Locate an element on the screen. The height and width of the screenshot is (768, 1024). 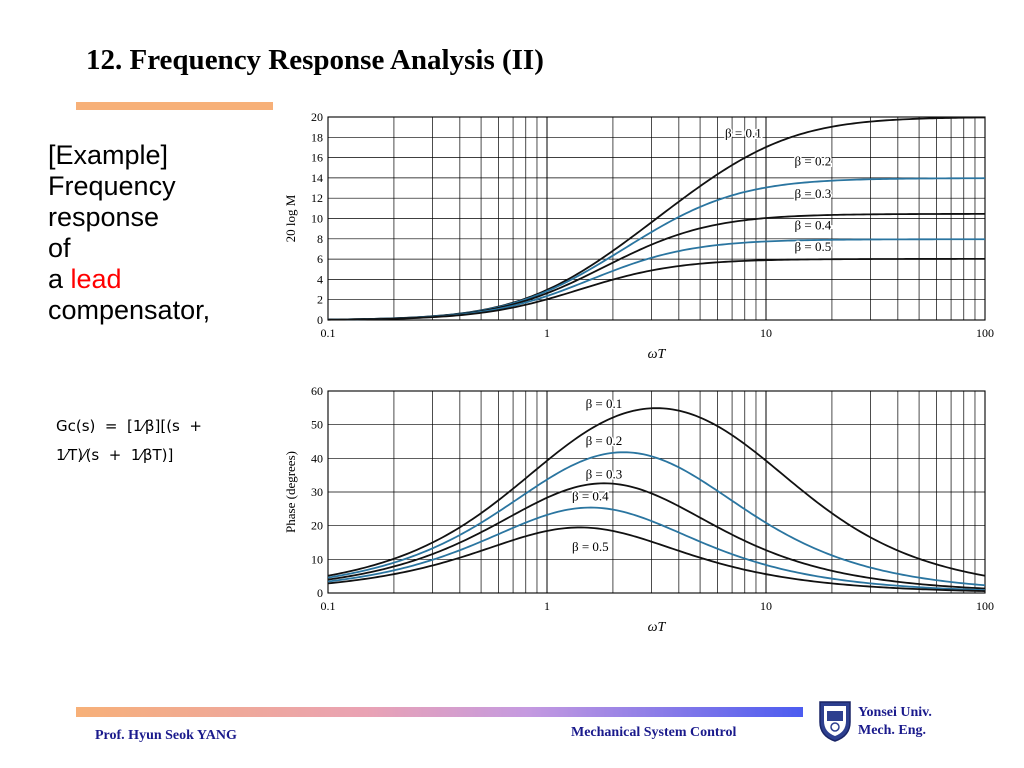
example-line: compensator, is located at coordinates (129, 310).